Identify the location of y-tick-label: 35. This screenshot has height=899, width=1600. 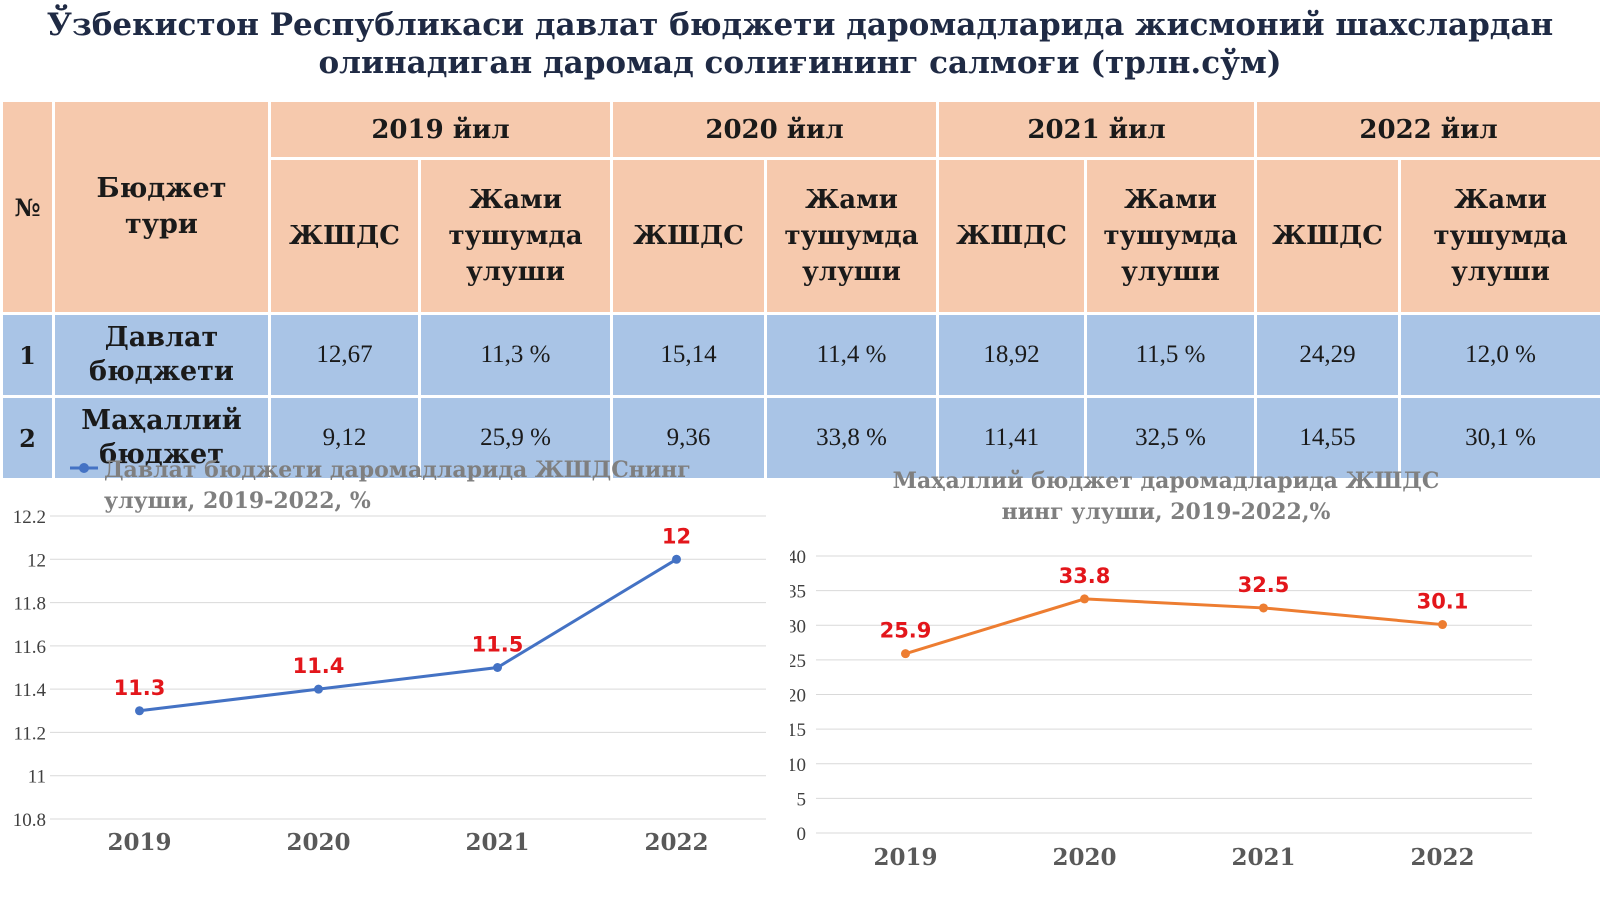
(798, 592).